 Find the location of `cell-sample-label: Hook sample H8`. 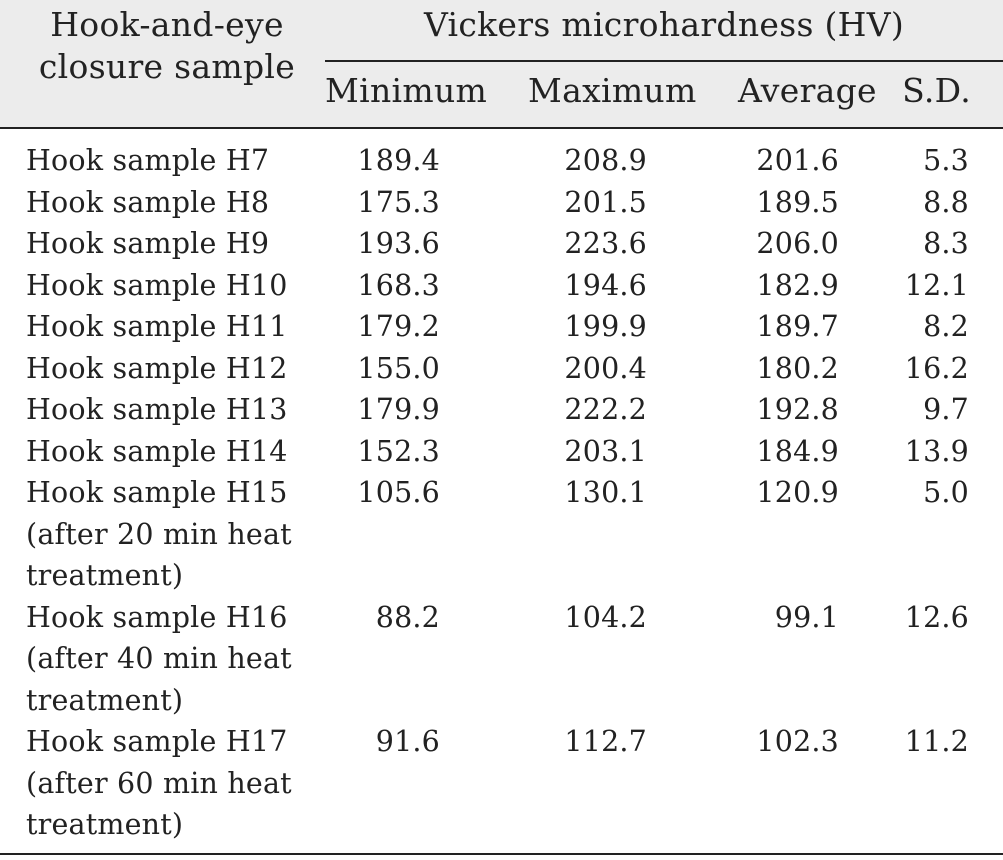

cell-sample-label: Hook sample H8 is located at coordinates (148, 202).